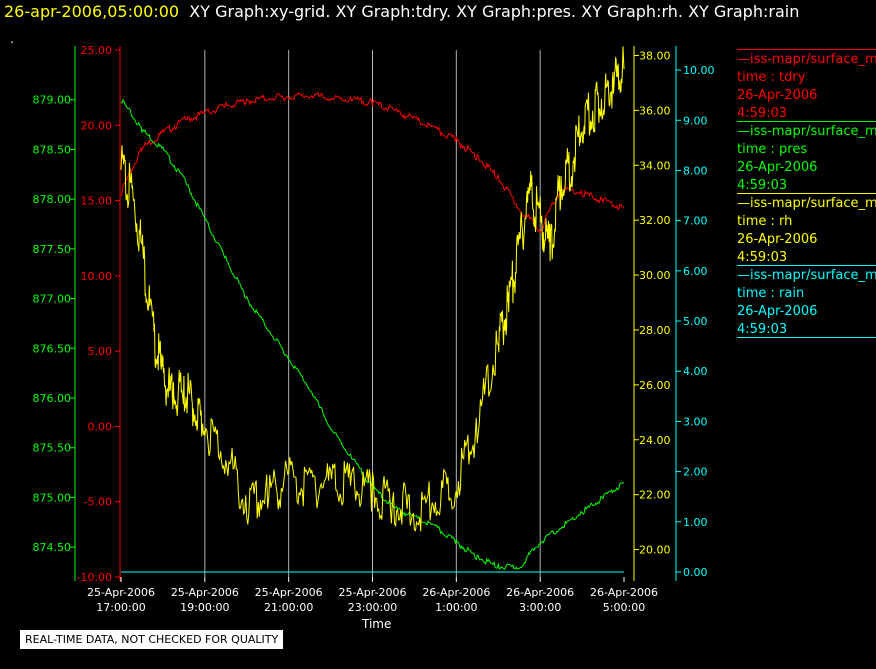  Describe the element at coordinates (52, 348) in the screenshot. I see `pres-tick-label: 876.50` at that location.